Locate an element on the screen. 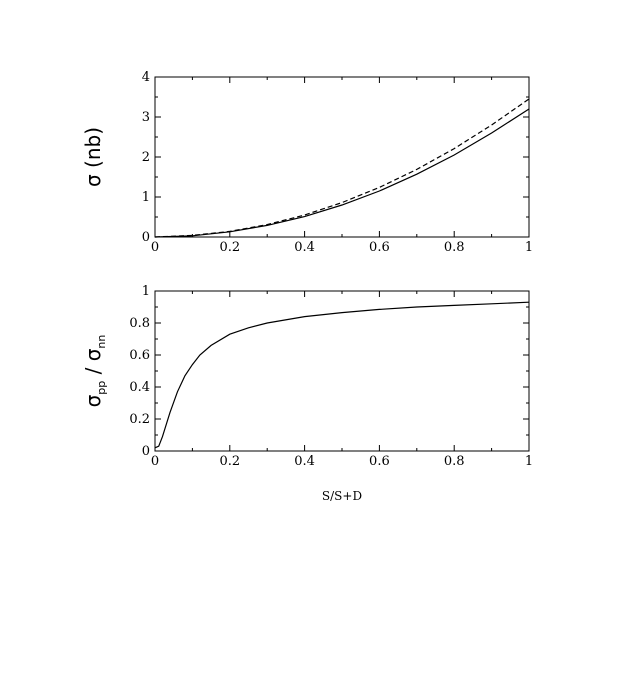 The width and height of the screenshot is (623, 692). y-tick-label: 0.4 is located at coordinates (139, 387).